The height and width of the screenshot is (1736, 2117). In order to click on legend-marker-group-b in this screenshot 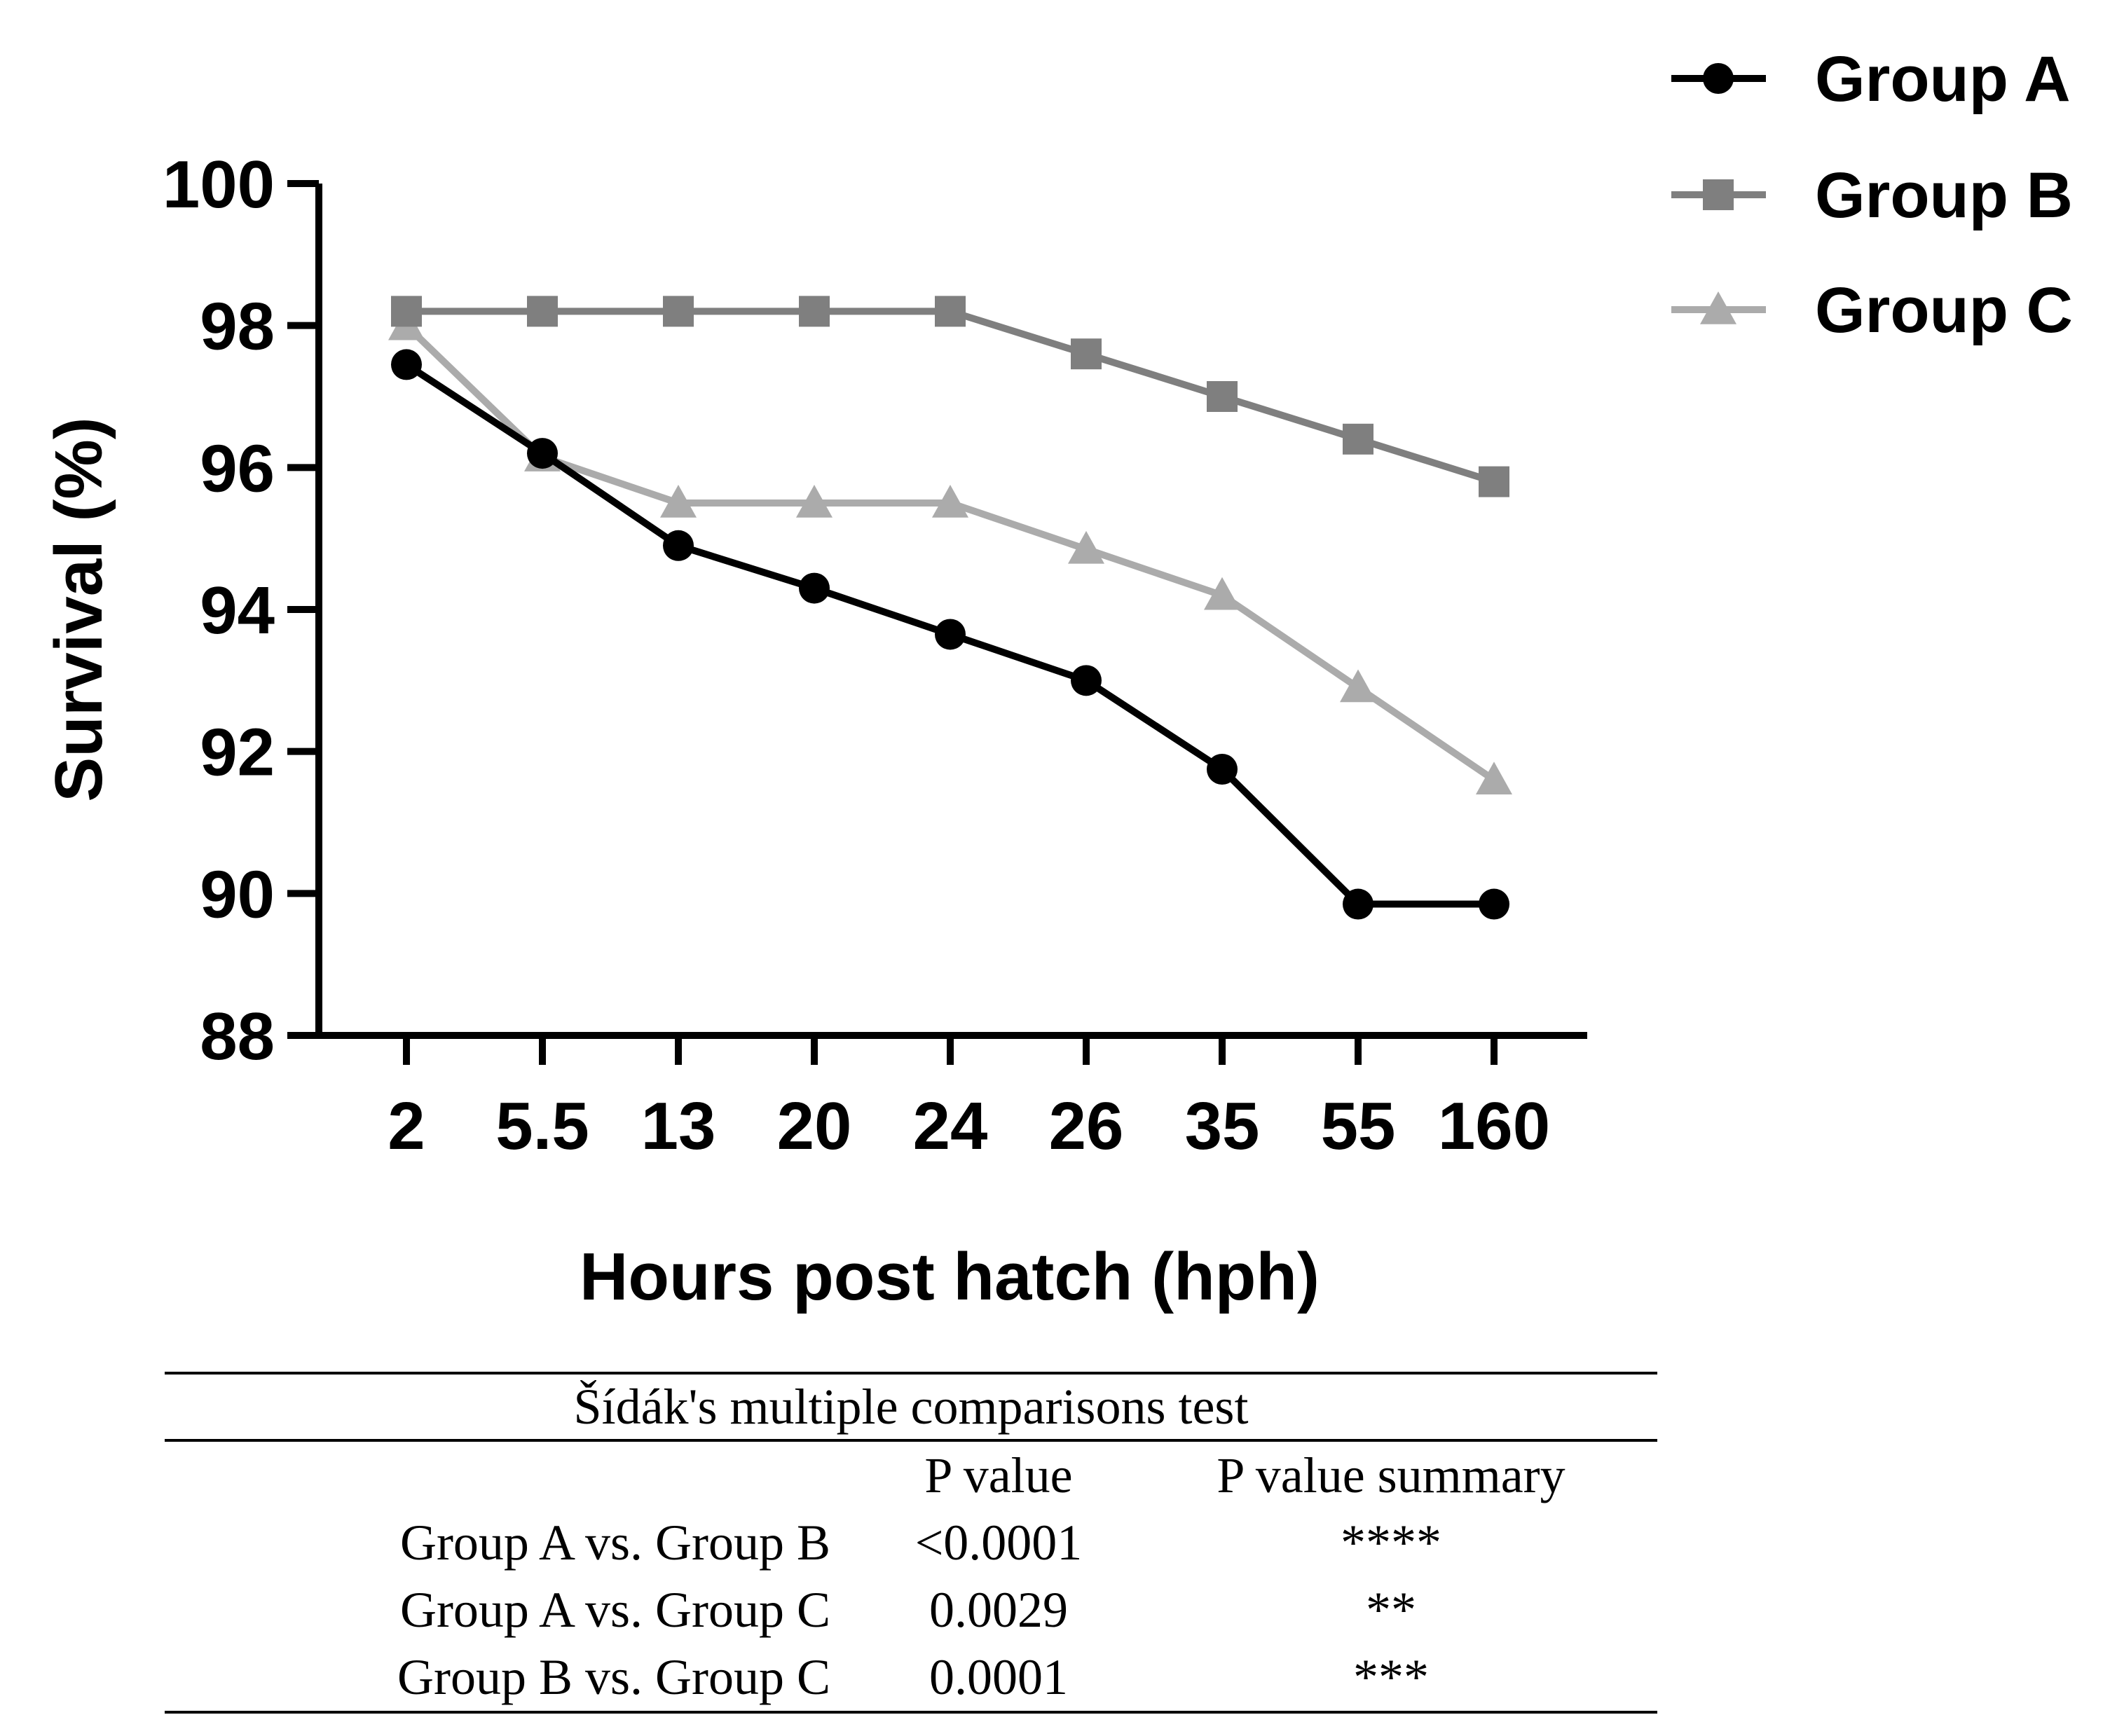, I will do `click(1718, 194)`.